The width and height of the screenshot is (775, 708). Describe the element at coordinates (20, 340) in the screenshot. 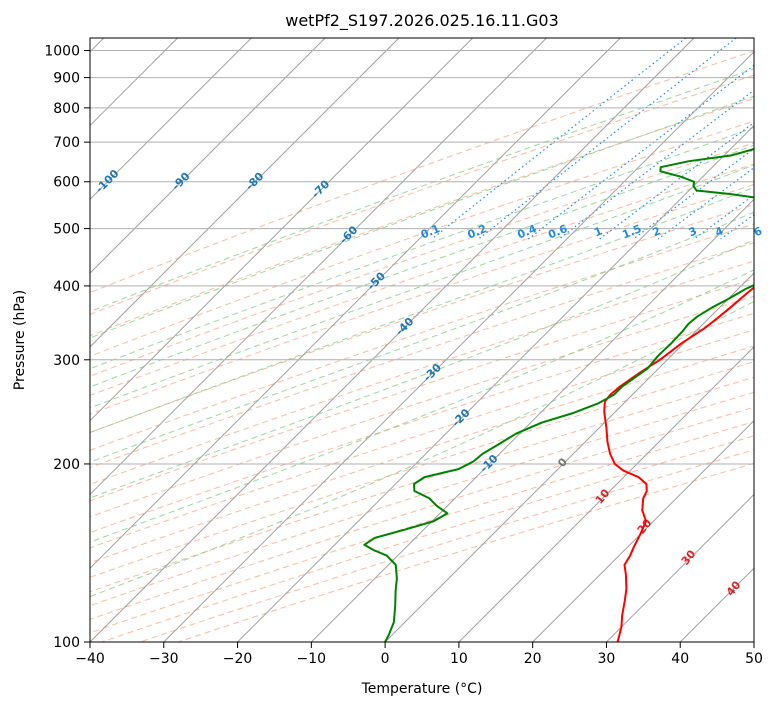

I see `y-axis-title: Pressure (hPa)` at that location.